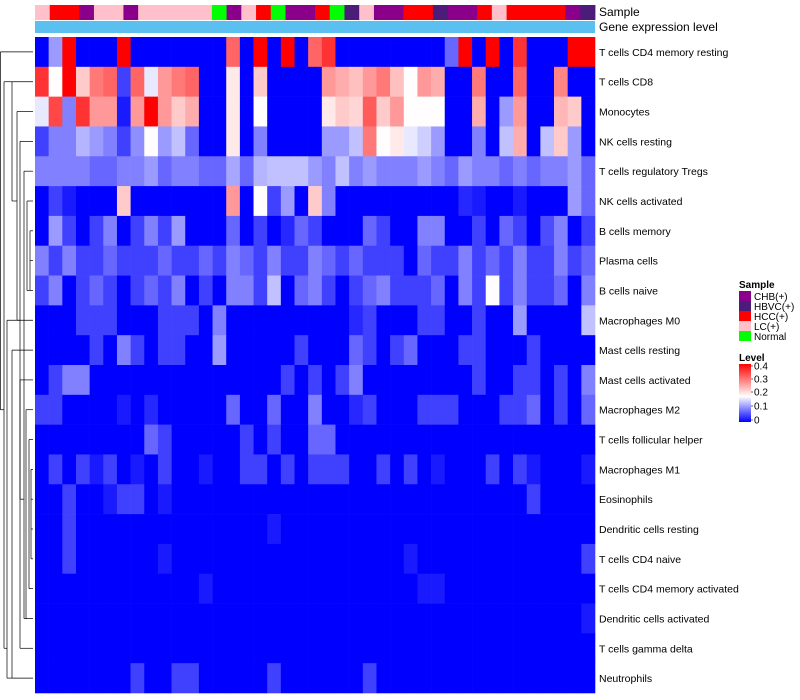 This screenshot has height=700, width=800. Describe the element at coordinates (745, 296) in the screenshot. I see `legend-swatch` at that location.